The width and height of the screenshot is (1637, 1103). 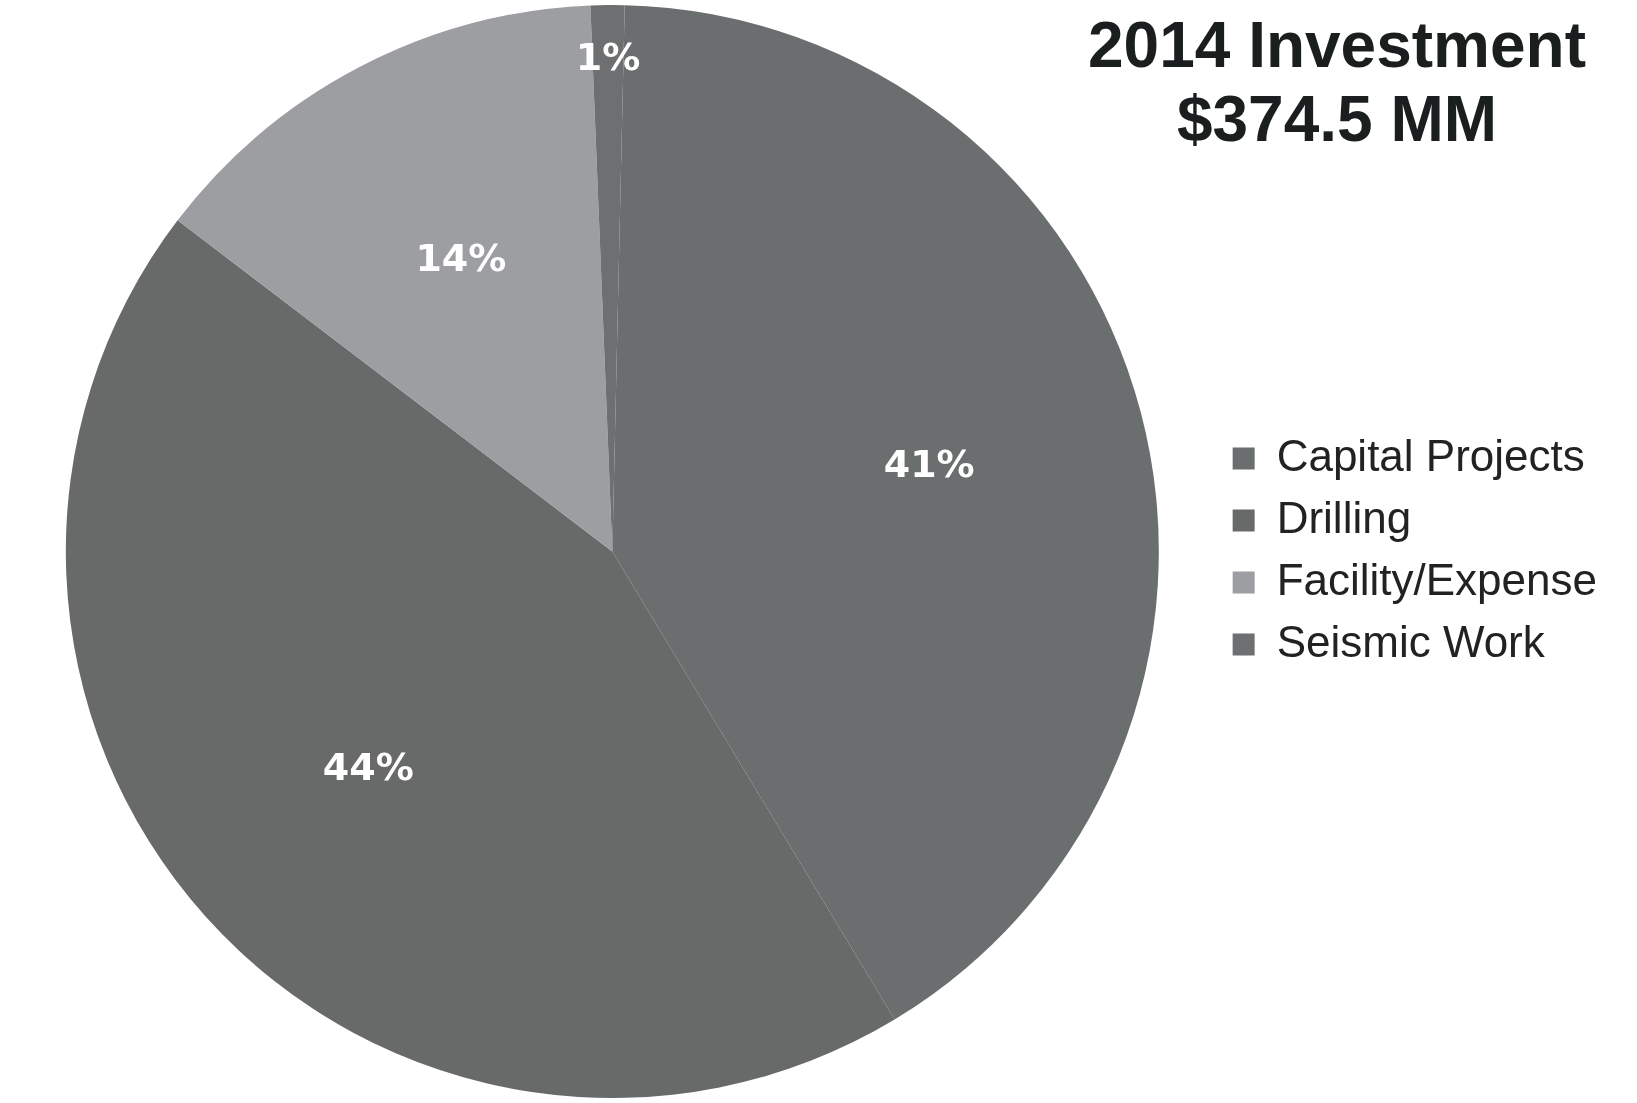 What do you see at coordinates (929, 464) in the screenshot?
I see `data-label: 41%` at bounding box center [929, 464].